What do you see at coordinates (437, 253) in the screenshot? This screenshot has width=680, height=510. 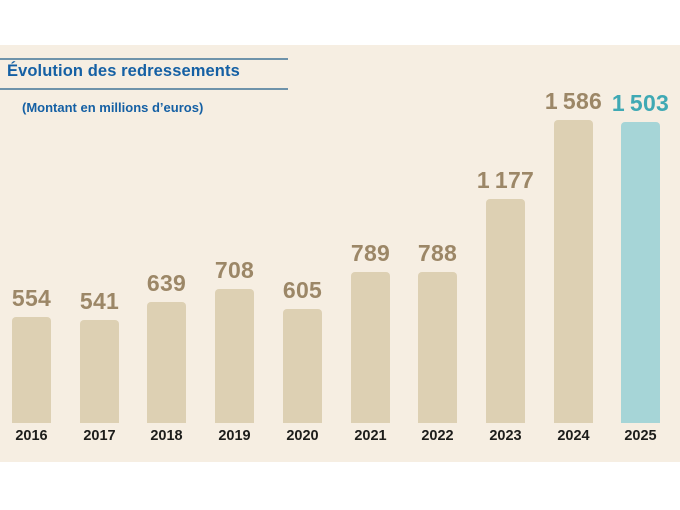 I see `value-label-2022: 788` at bounding box center [437, 253].